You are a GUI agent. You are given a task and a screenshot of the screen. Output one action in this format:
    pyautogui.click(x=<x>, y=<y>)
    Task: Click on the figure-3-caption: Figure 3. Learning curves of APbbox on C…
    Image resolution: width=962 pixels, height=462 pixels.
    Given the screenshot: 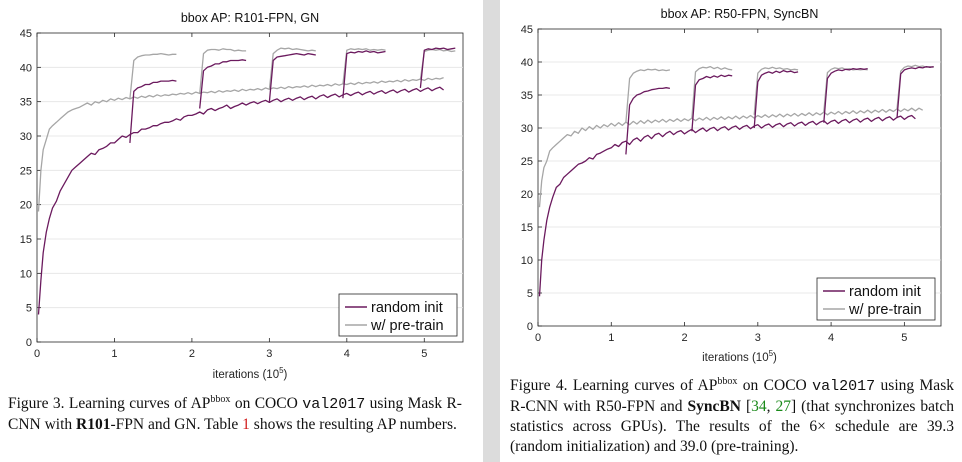 What is the action you would take?
    pyautogui.click(x=235, y=414)
    